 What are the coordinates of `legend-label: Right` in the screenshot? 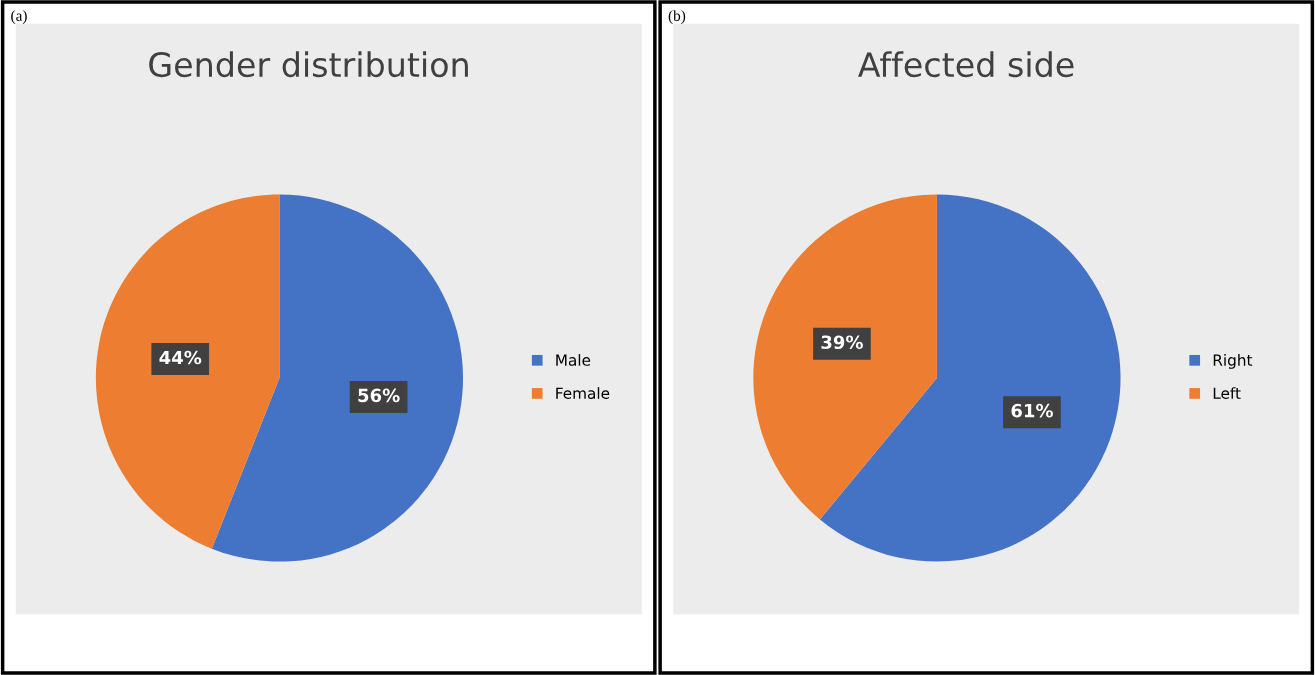 It's located at (1233, 361).